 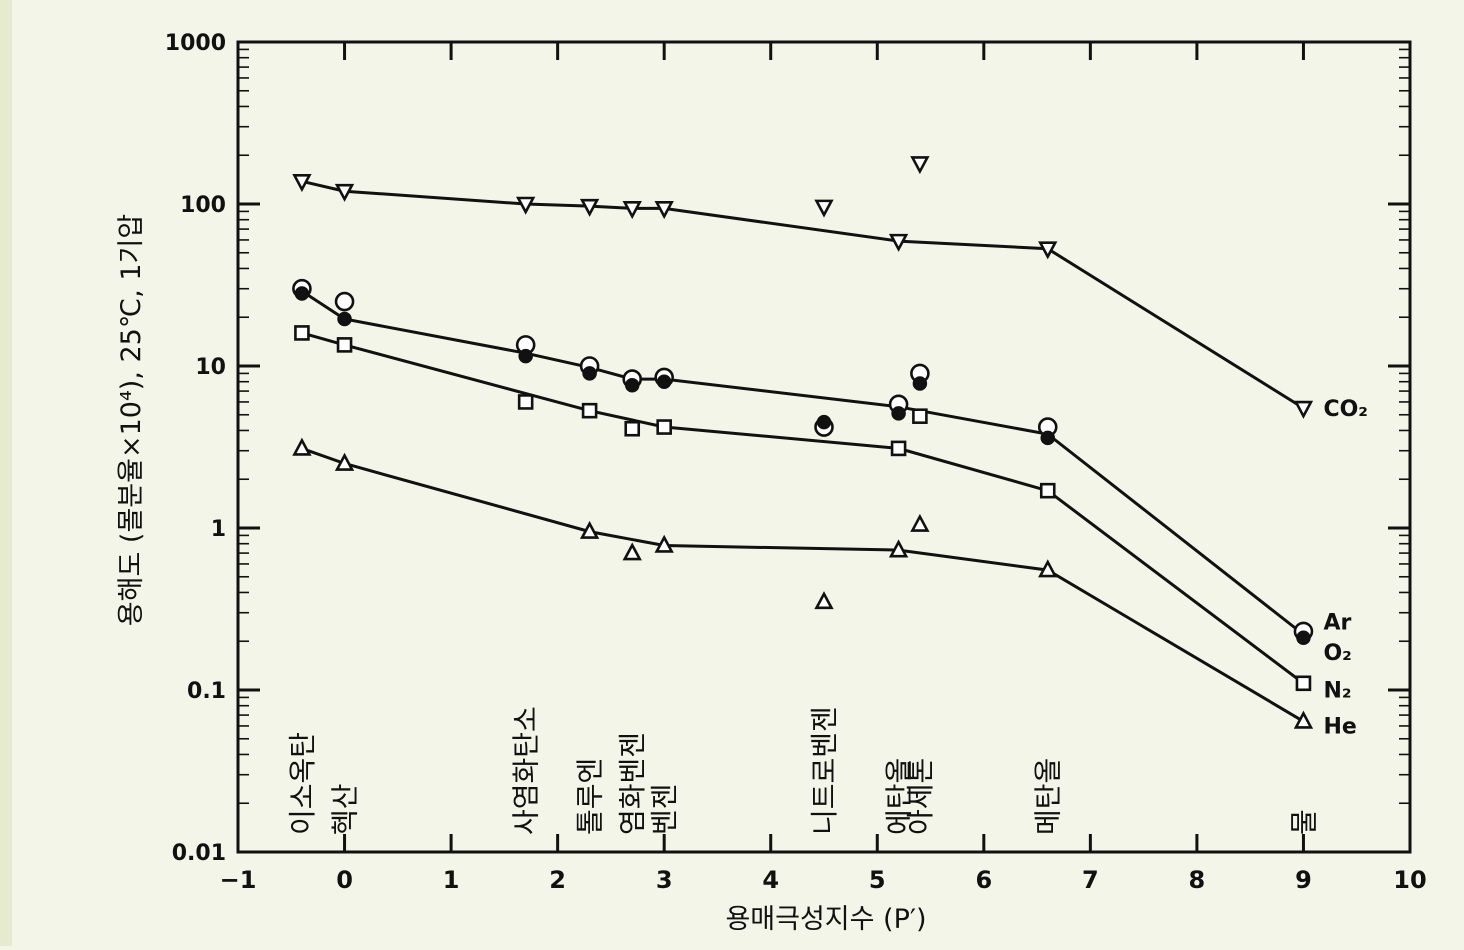 I want to click on solvent-label: 헥산, so click(x=345, y=809).